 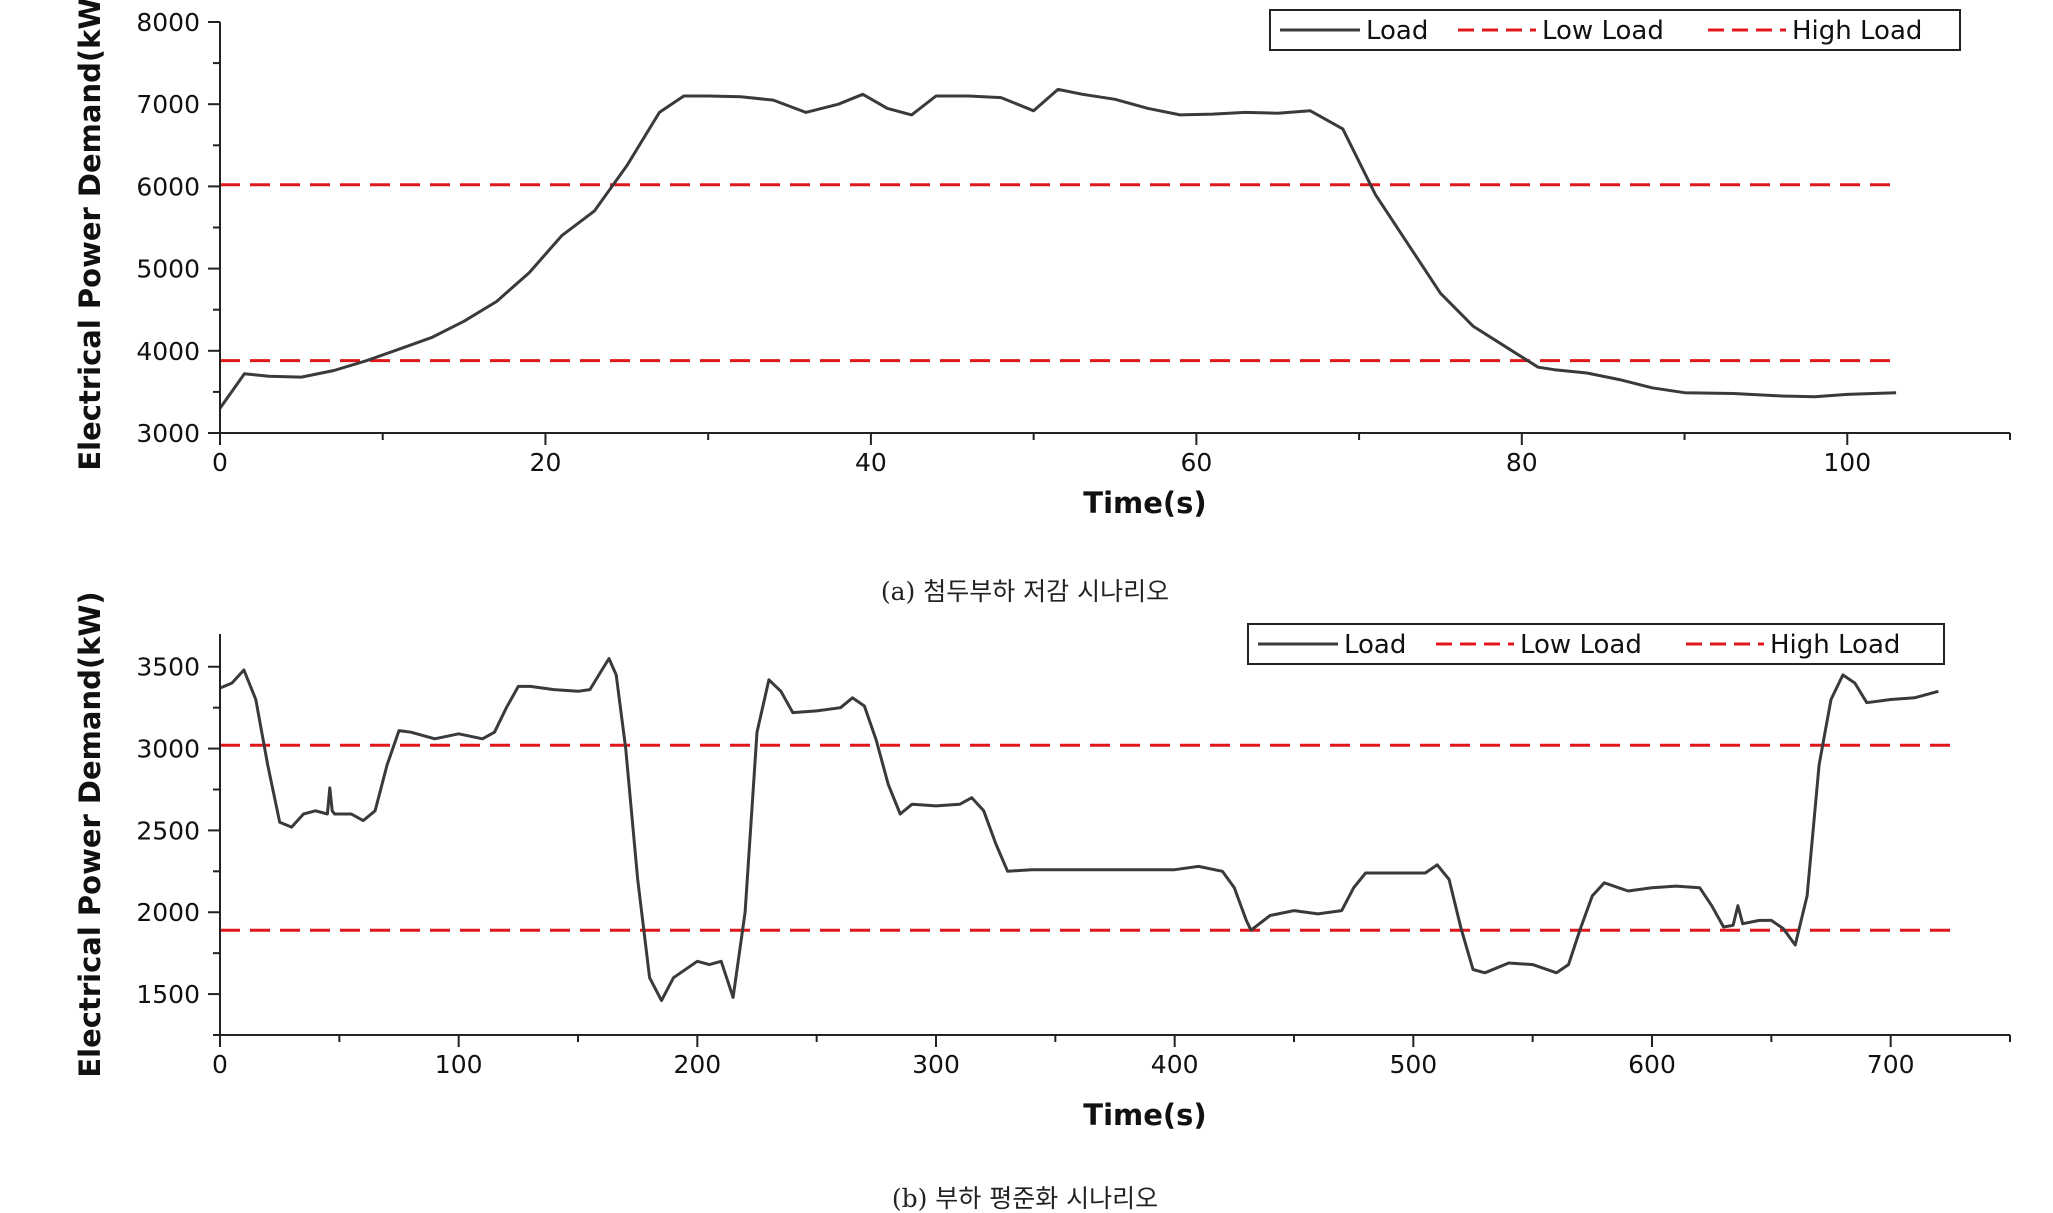 I want to click on chart-a-legend-load: Load, so click(x=1397, y=31).